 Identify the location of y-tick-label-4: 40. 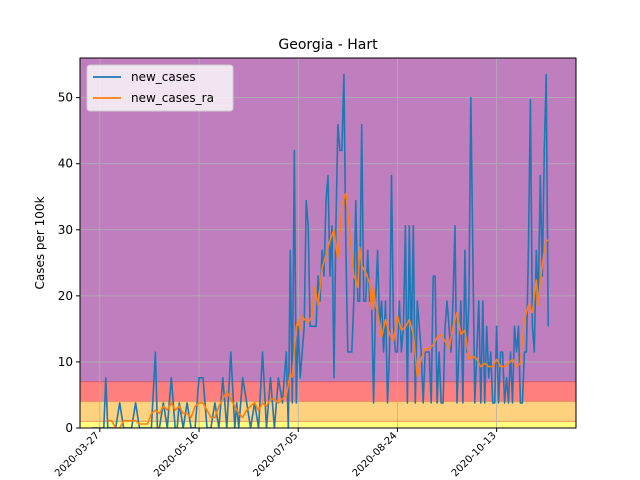
(65, 164).